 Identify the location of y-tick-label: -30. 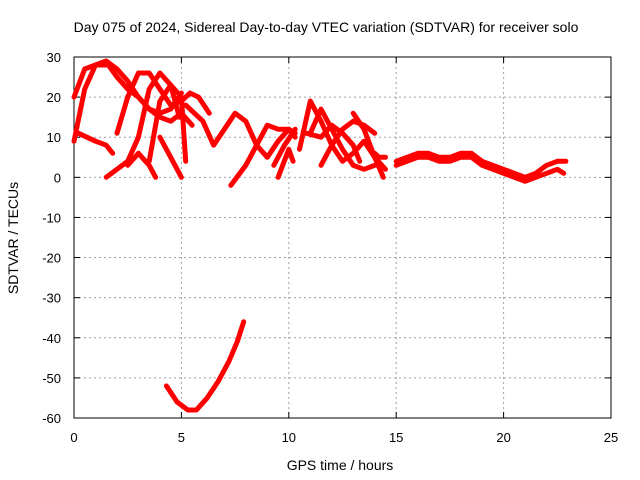
(51, 298).